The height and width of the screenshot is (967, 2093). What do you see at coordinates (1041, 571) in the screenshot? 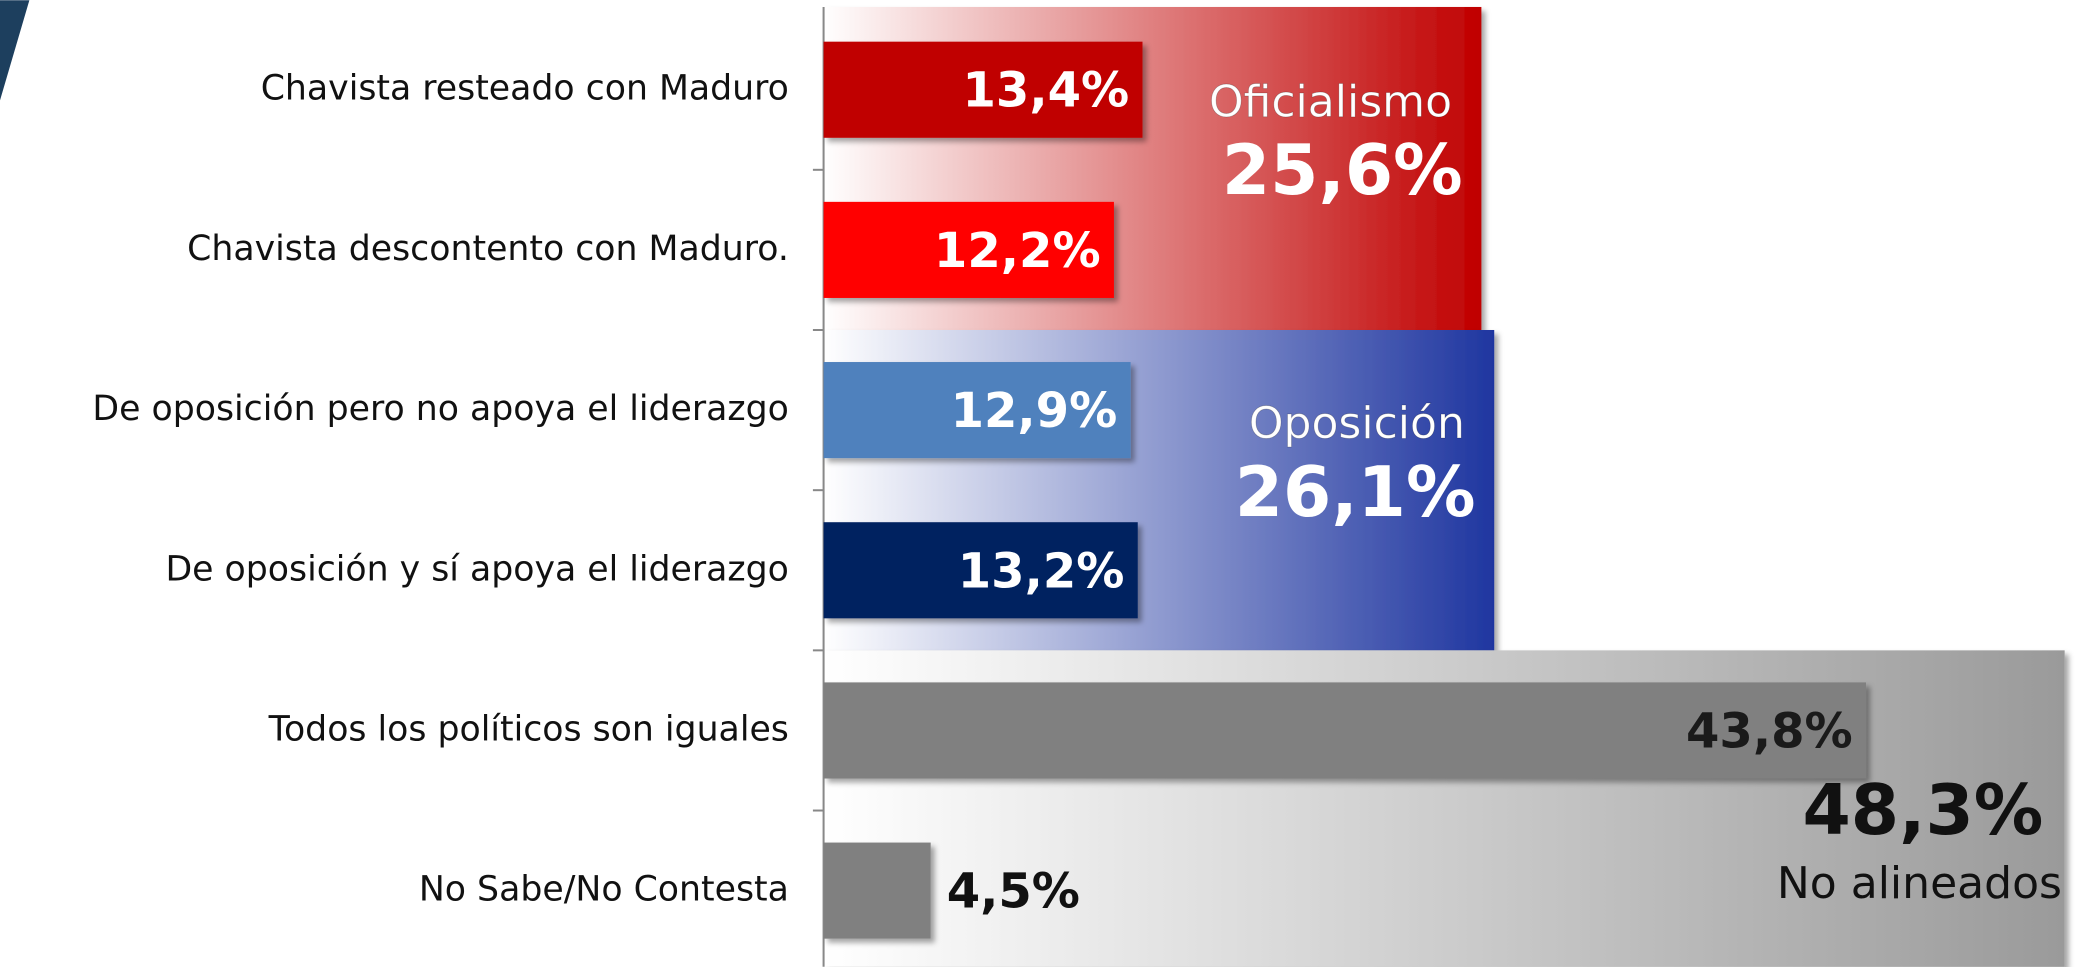
I see `value-label: 13,2%` at bounding box center [1041, 571].